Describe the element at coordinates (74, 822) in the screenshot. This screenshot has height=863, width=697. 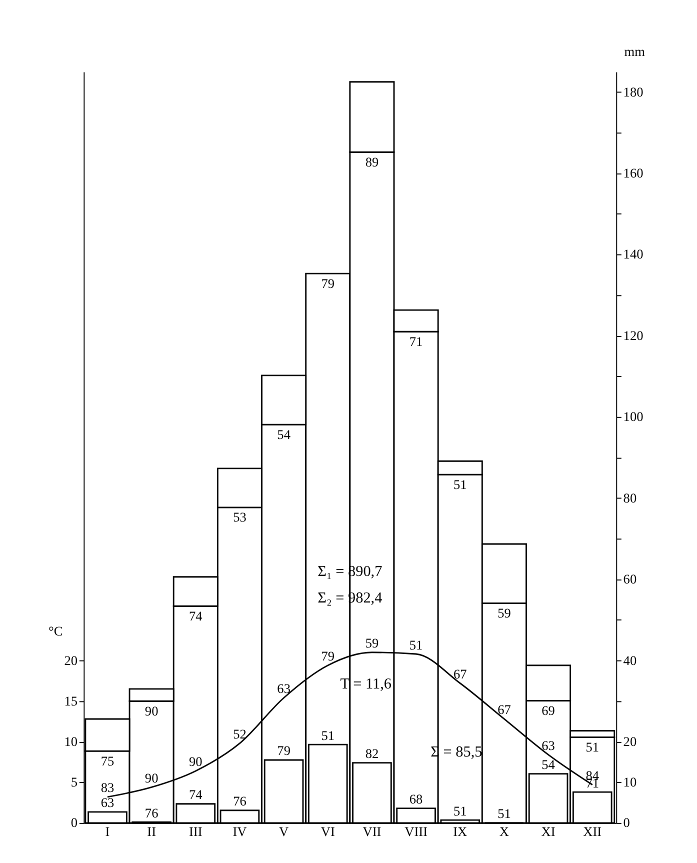
I see `y2-tick-label: 0` at that location.